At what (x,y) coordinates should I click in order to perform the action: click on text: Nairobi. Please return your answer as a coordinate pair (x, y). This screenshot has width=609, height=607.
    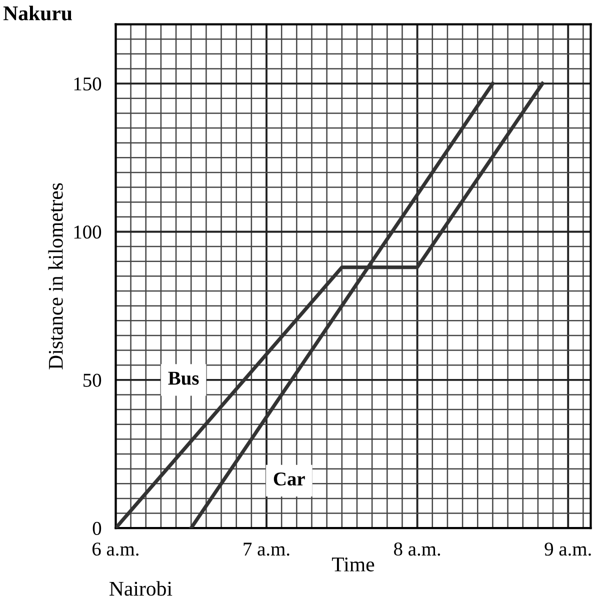
    Looking at the image, I should click on (140, 588).